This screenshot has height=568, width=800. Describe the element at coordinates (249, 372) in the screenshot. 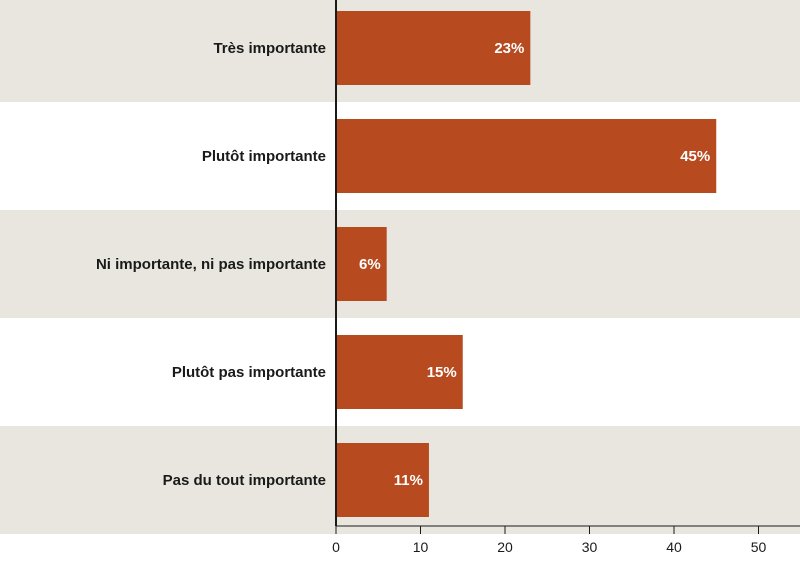

I see `category-label: Plutôt pas importante` at that location.